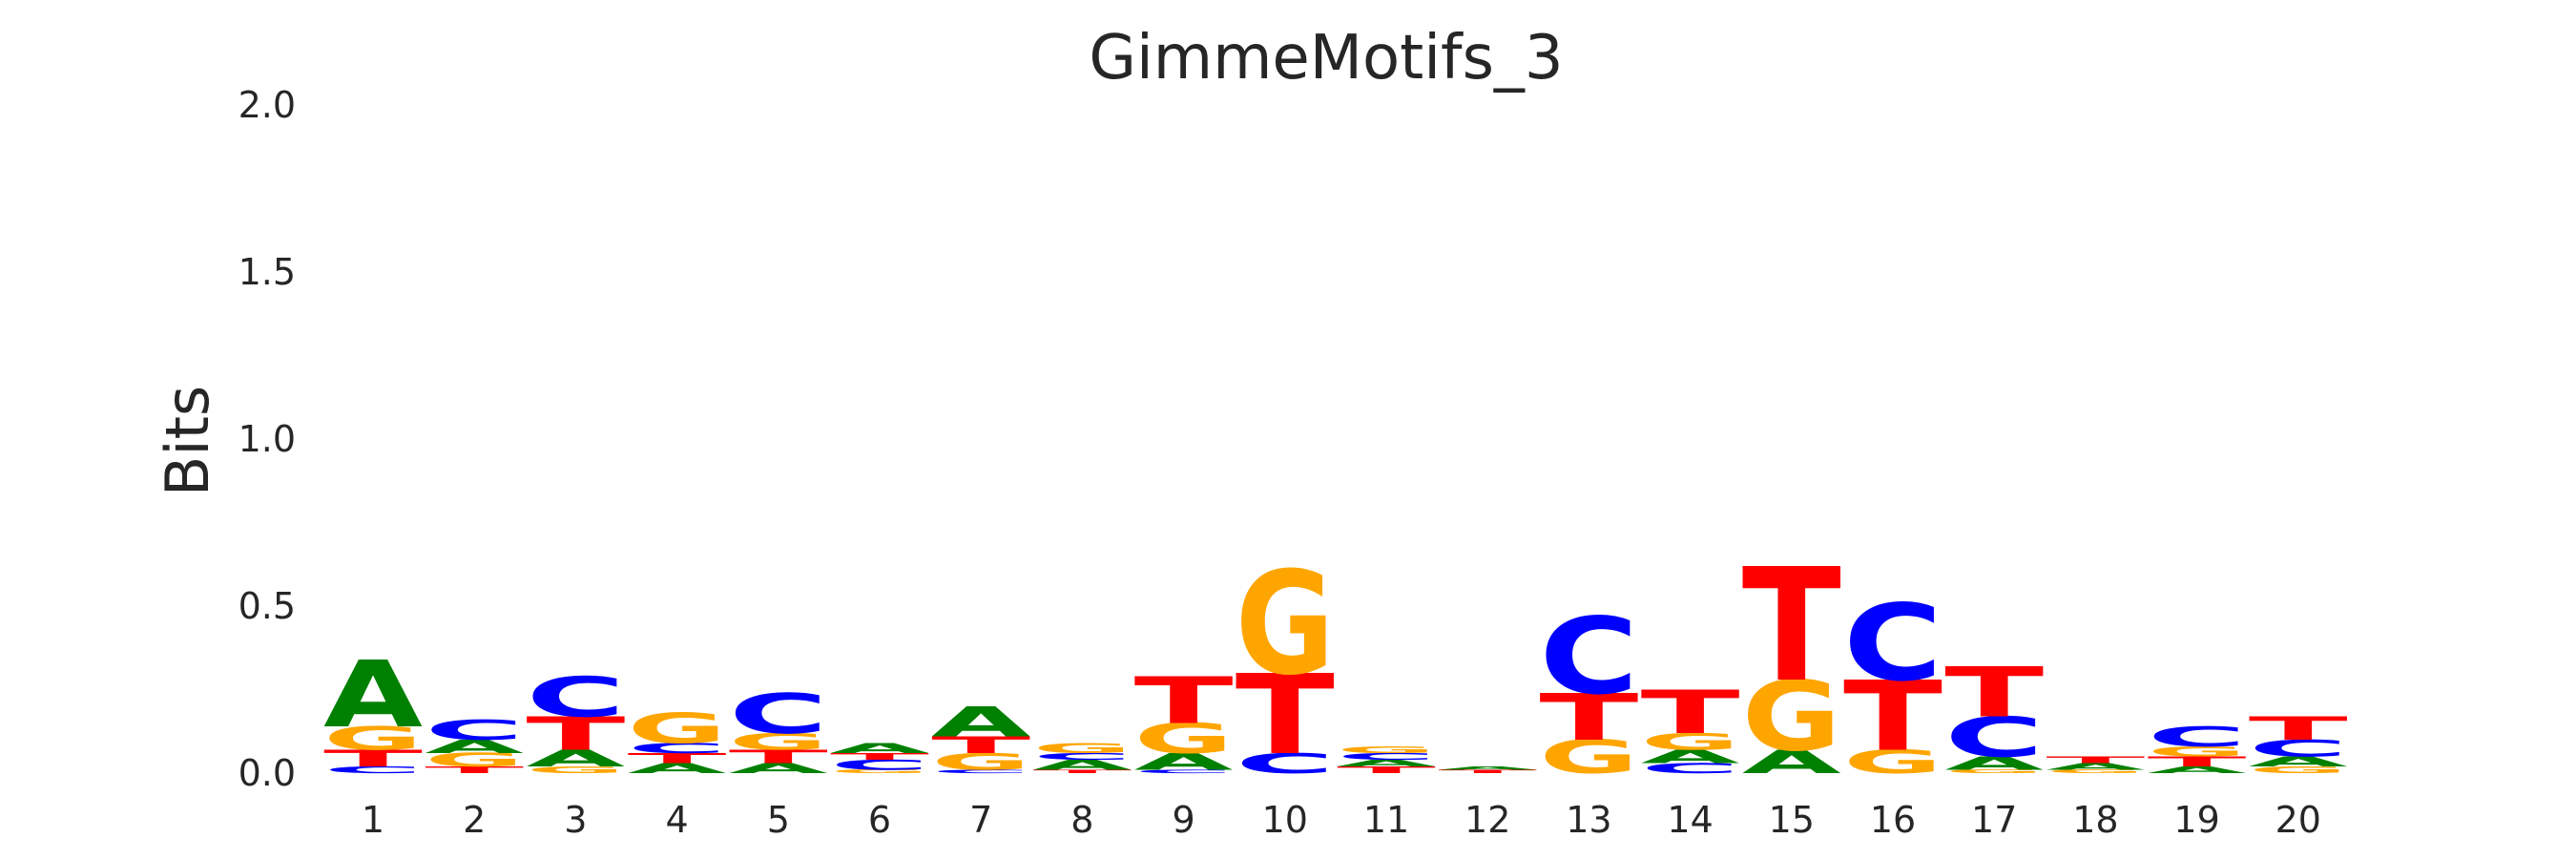  I want to click on x-tick-label: 4, so click(677, 820).